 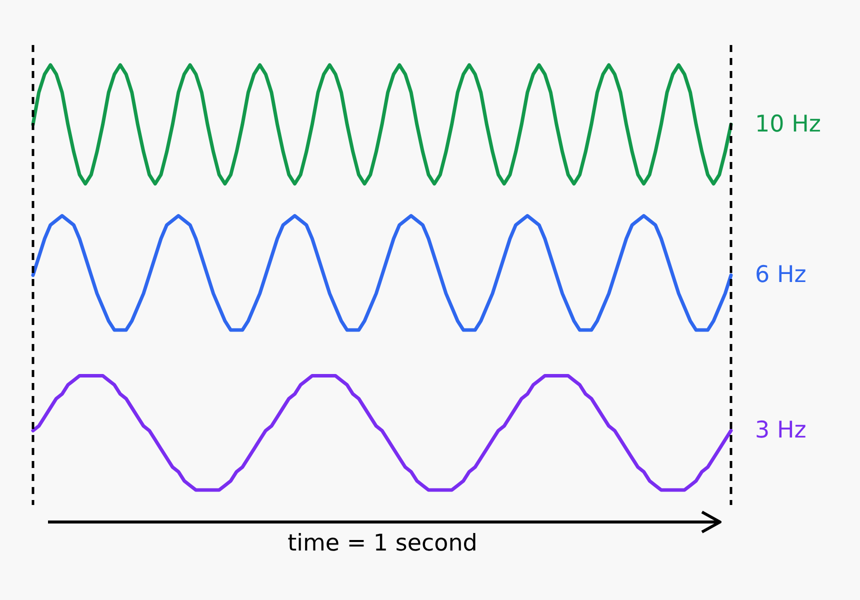 What do you see at coordinates (788, 124) in the screenshot?
I see `series-label: 10 Hz` at bounding box center [788, 124].